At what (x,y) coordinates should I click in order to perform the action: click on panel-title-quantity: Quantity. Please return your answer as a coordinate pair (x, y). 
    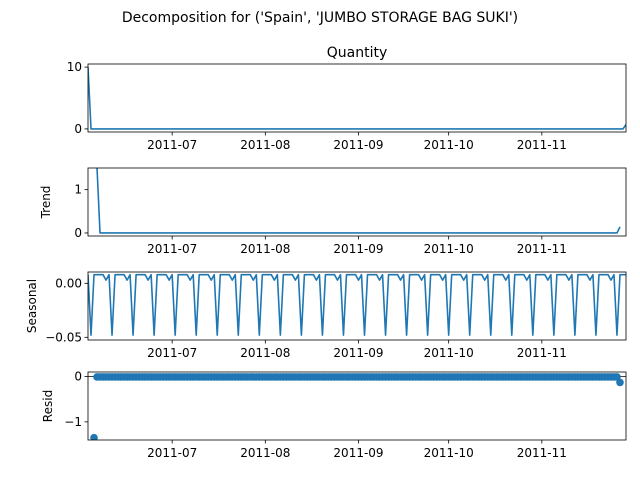
    Looking at the image, I should click on (357, 53).